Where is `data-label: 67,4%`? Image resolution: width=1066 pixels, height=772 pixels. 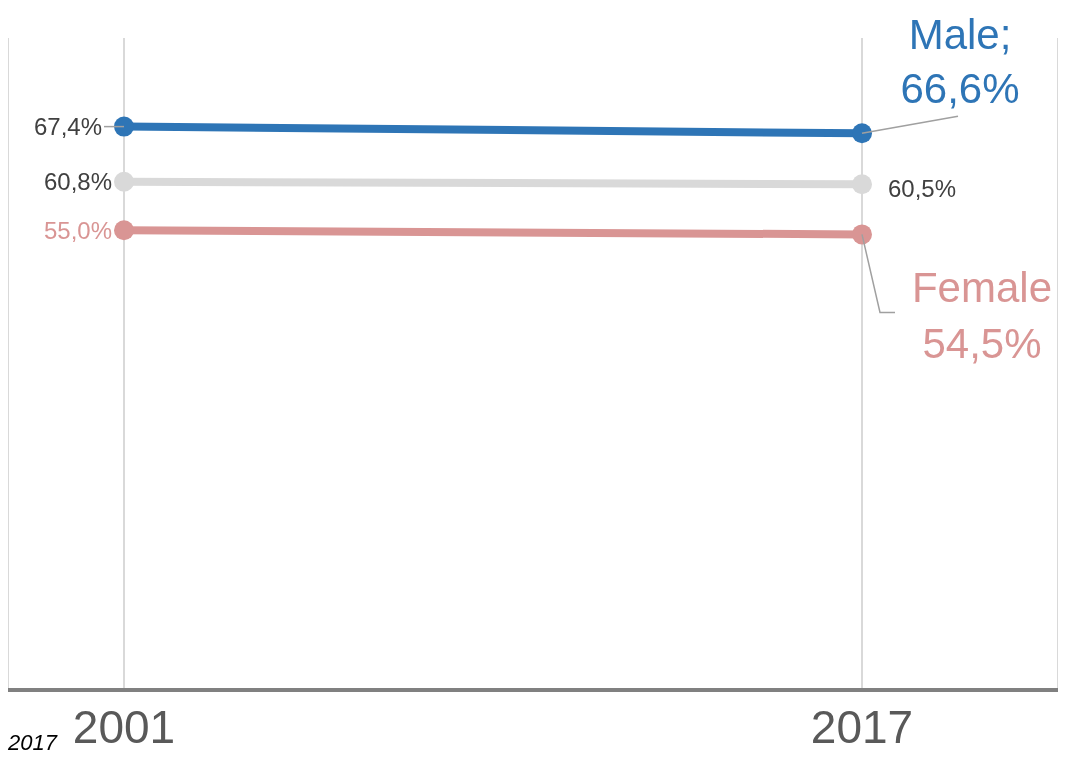 data-label: 67,4% is located at coordinates (67, 127).